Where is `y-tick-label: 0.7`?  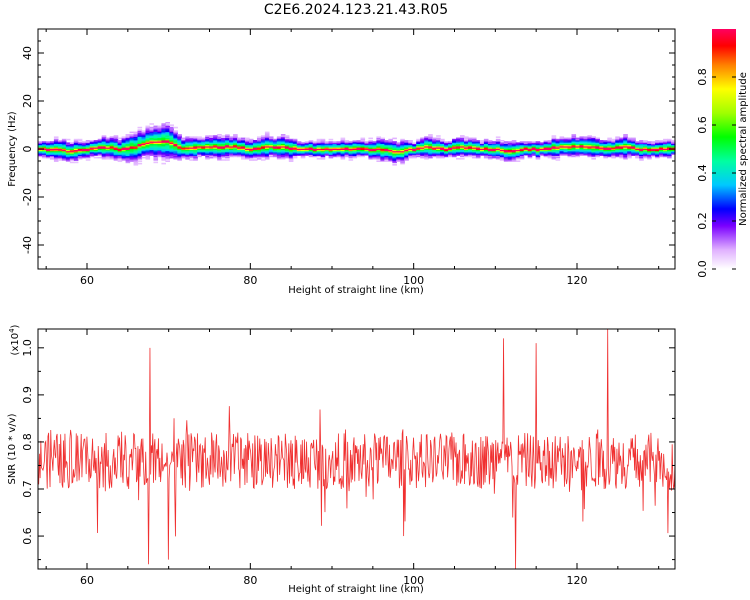
y-tick-label: 0.7 is located at coordinates (27, 489).